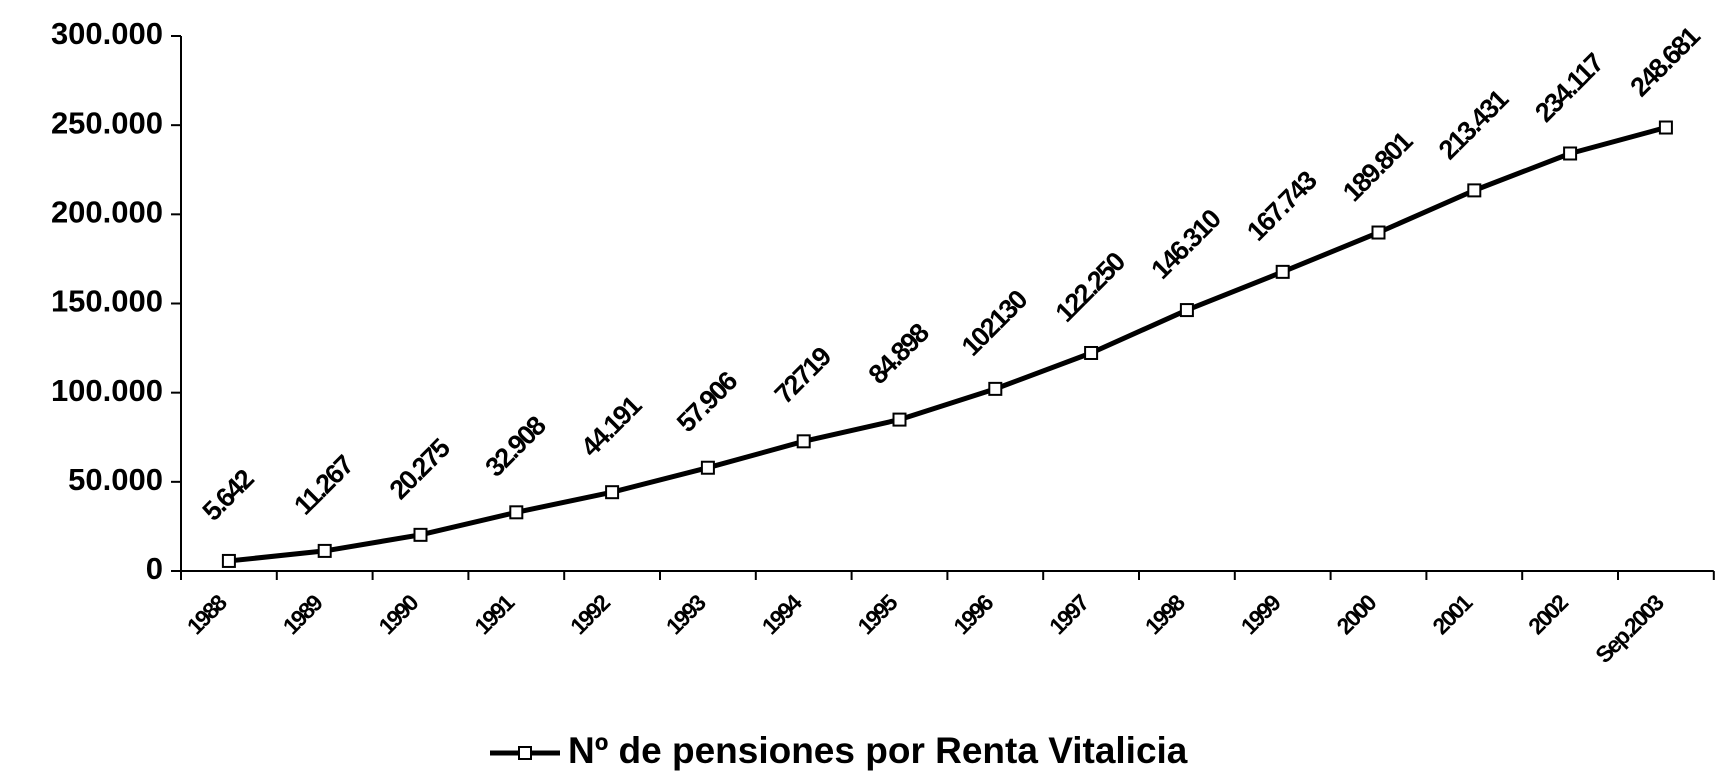  What do you see at coordinates (107, 122) in the screenshot?
I see `y-tick-label: 250.000` at bounding box center [107, 122].